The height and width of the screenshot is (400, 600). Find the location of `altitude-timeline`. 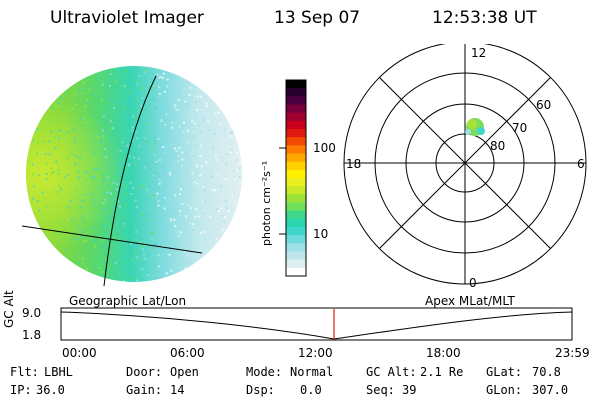

altitude-timeline is located at coordinates (316, 324).